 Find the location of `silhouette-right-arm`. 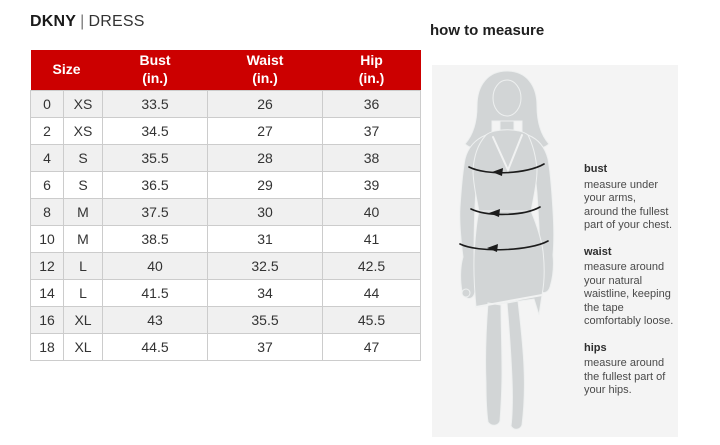

silhouette-right-arm is located at coordinates (541, 214).